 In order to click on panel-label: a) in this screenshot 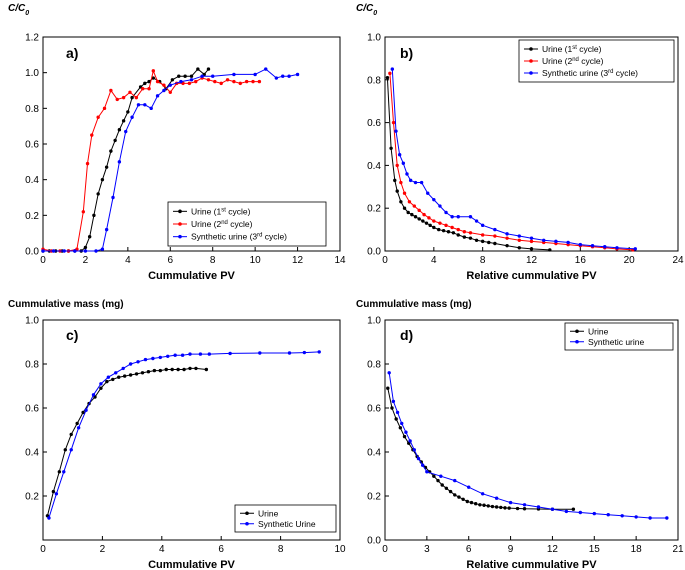, I will do `click(72, 53)`.